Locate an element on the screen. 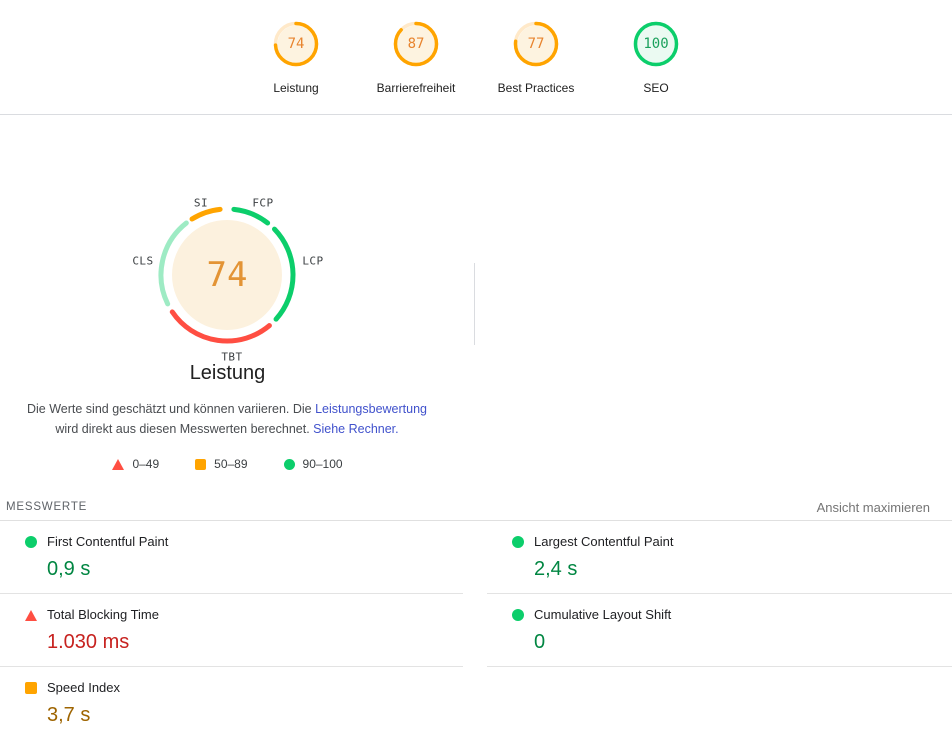 This screenshot has height=738, width=952. performance-gauge-svg is located at coordinates (227, 275).